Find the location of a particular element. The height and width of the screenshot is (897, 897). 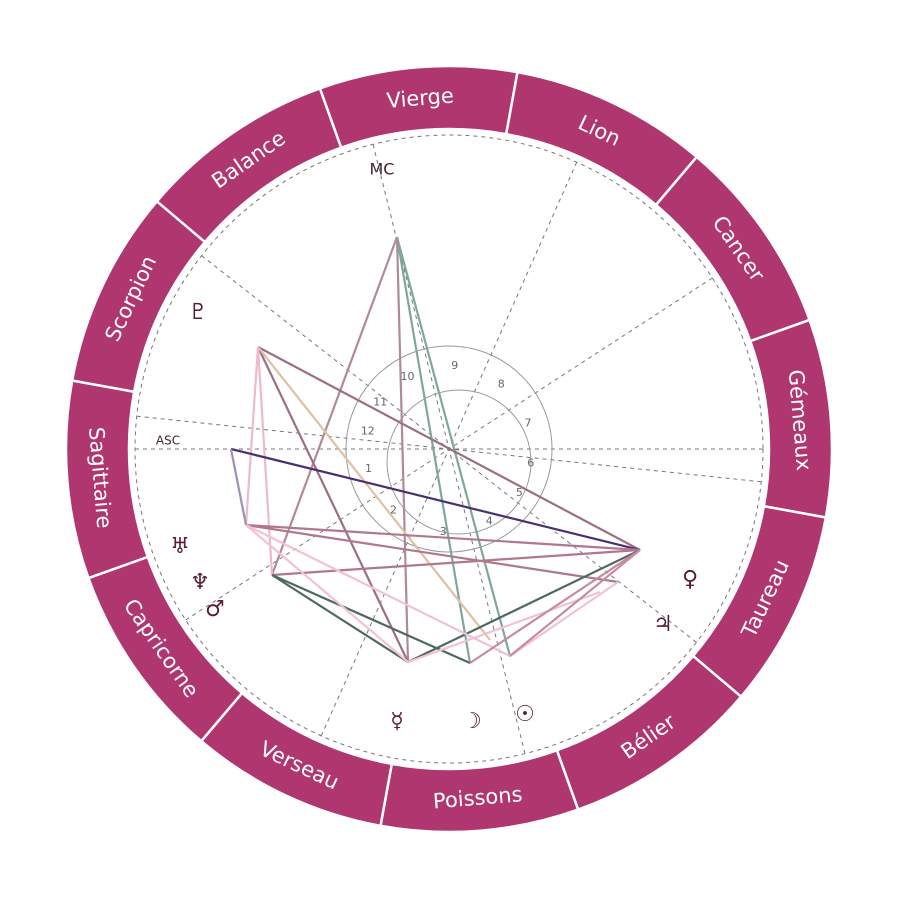

planet-glyph: ☽ is located at coordinates (472, 721).